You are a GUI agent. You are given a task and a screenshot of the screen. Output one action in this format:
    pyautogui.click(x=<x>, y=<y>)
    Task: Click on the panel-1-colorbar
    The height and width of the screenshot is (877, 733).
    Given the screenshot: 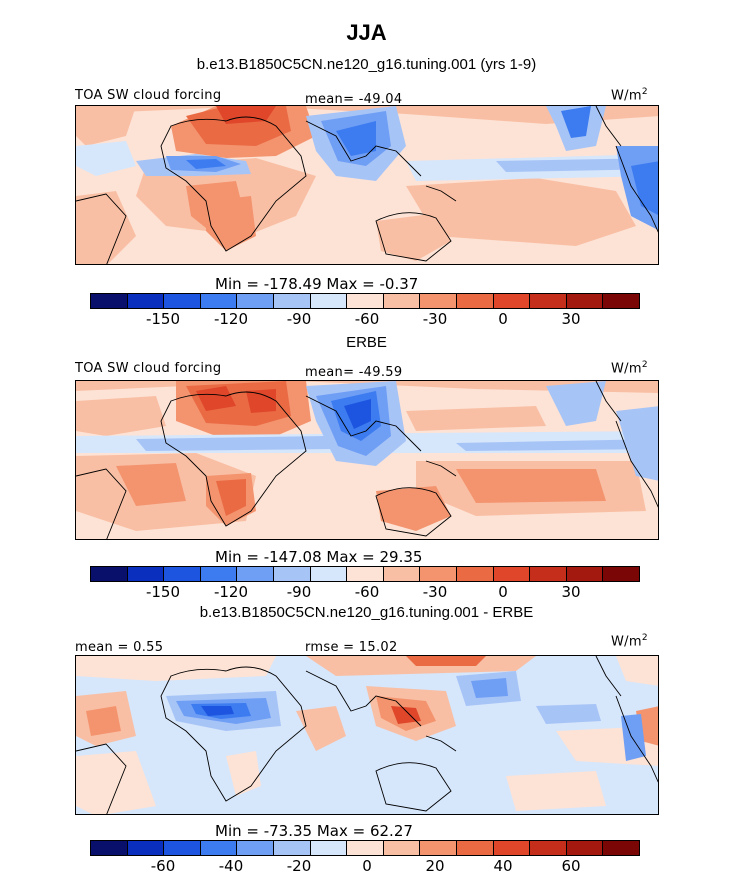 What is the action you would take?
    pyautogui.click(x=365, y=301)
    